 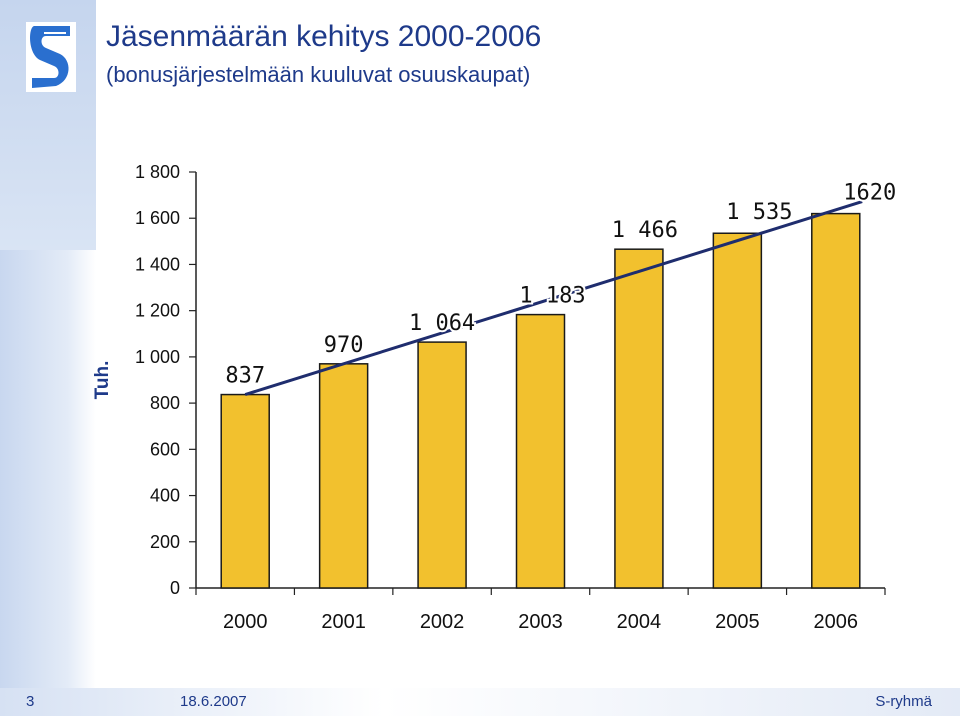 I want to click on data-label: 837, so click(x=245, y=376).